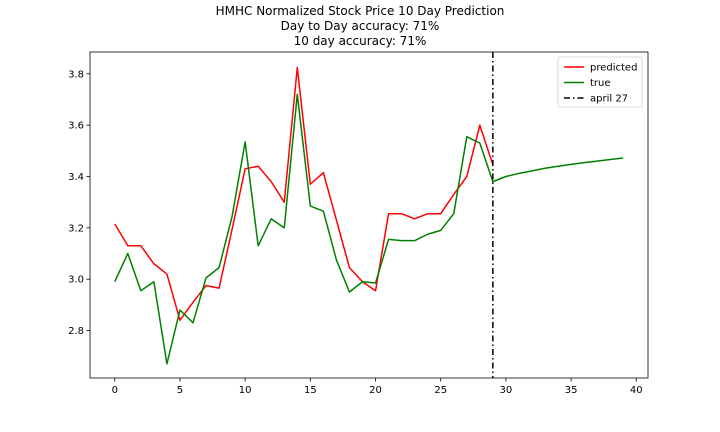 The width and height of the screenshot is (720, 432). What do you see at coordinates (76, 126) in the screenshot?
I see `y-tick-label: 3.6` at bounding box center [76, 126].